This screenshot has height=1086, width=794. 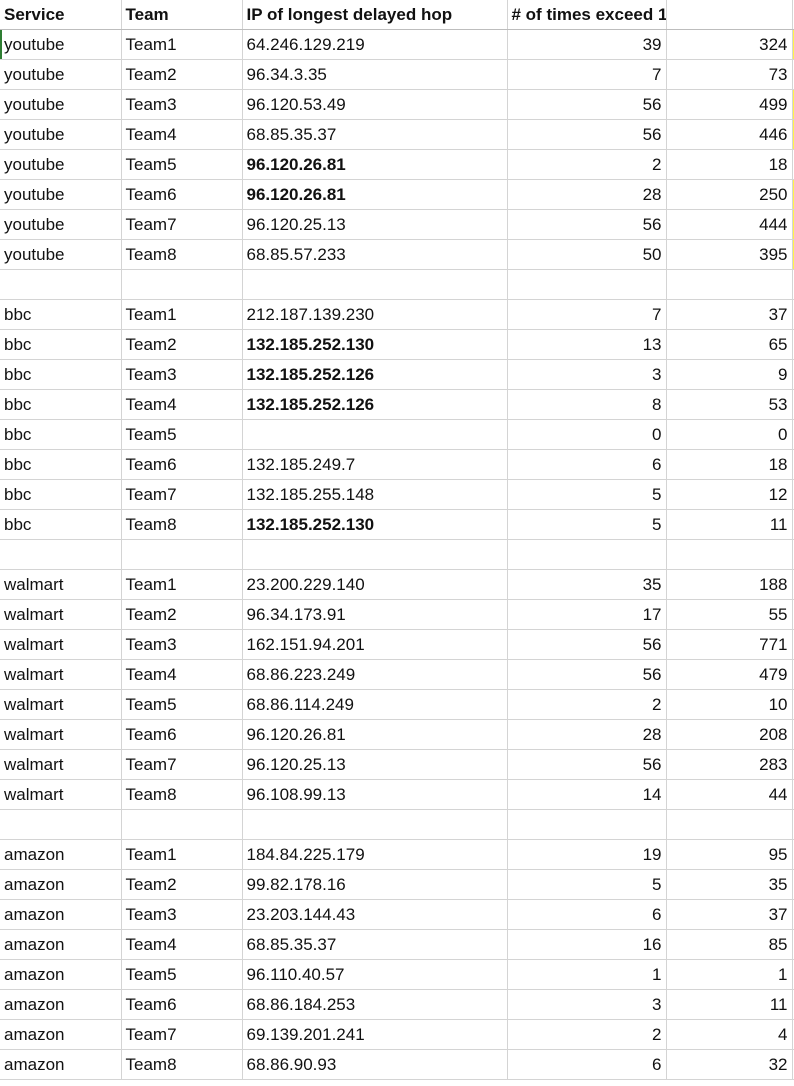 What do you see at coordinates (182, 554) in the screenshot?
I see `cell-team` at bounding box center [182, 554].